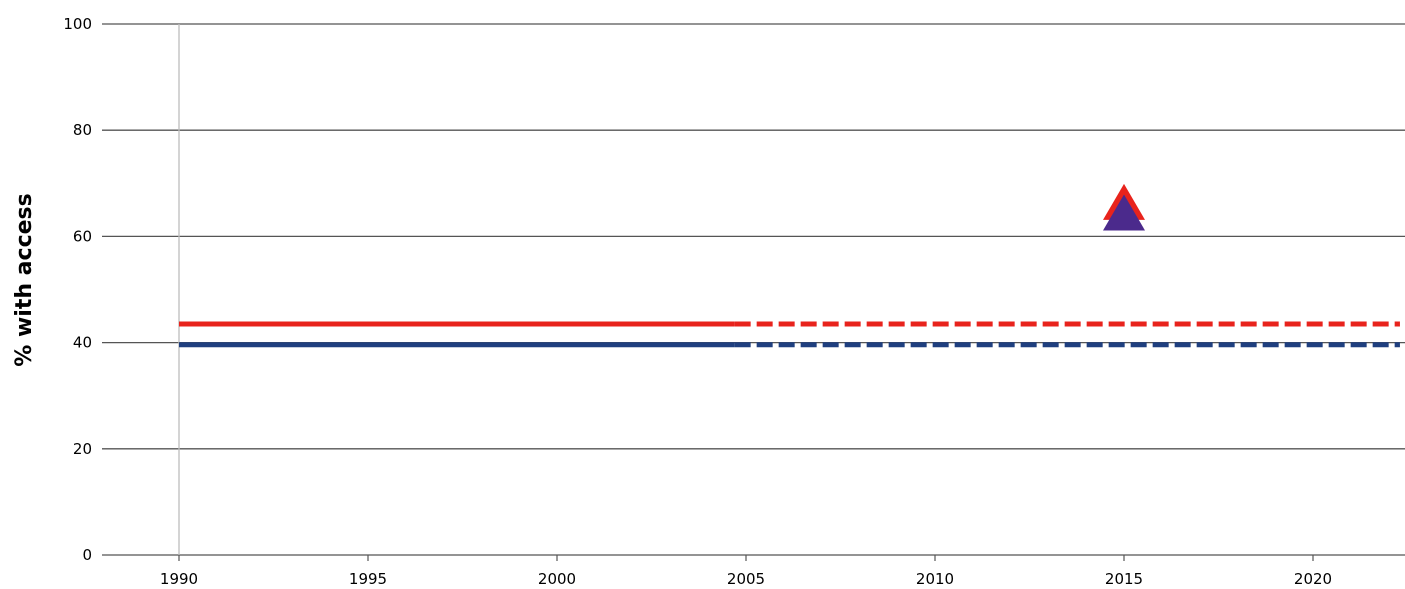  I want to click on x-tick-label: 2005, so click(746, 579).